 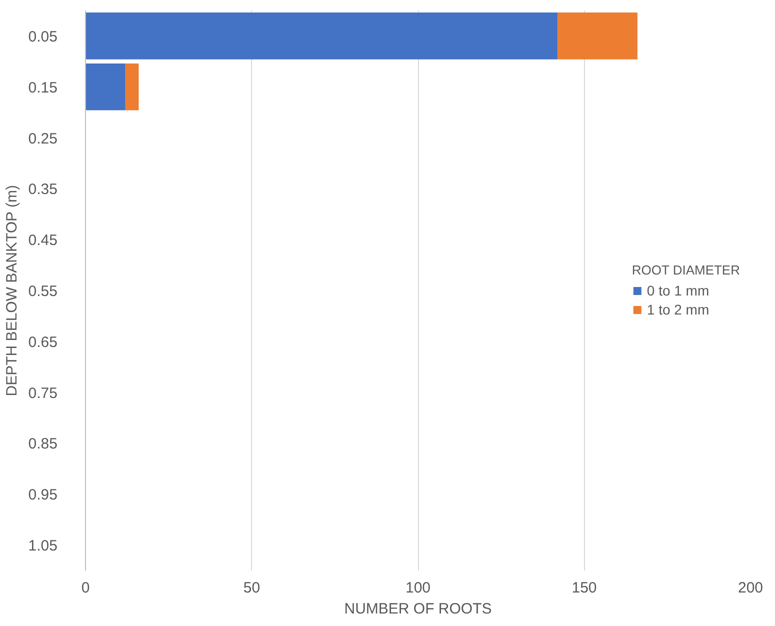 I want to click on y-axis-title: DEPTH BELOW BANKTOP (m), so click(x=11, y=290).